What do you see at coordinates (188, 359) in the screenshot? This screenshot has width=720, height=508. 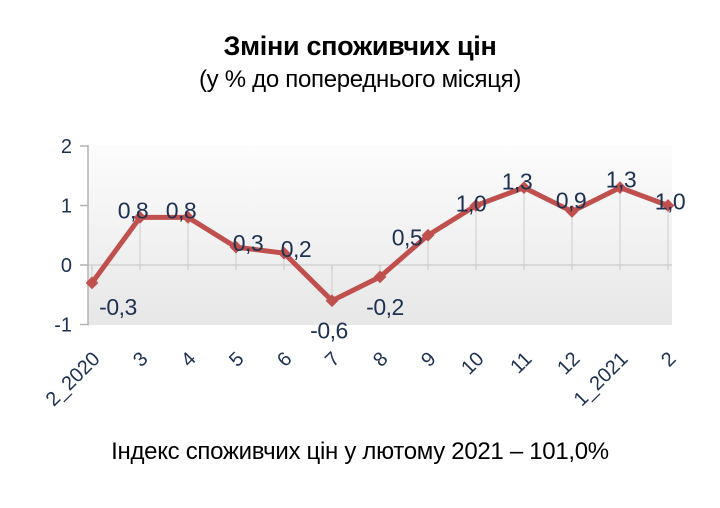 I see `x-tick-label: 4` at bounding box center [188, 359].